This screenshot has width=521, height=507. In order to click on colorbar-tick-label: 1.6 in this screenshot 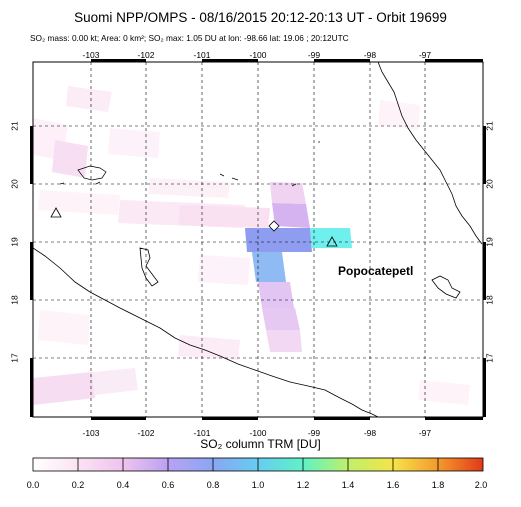, I will do `click(393, 485)`.